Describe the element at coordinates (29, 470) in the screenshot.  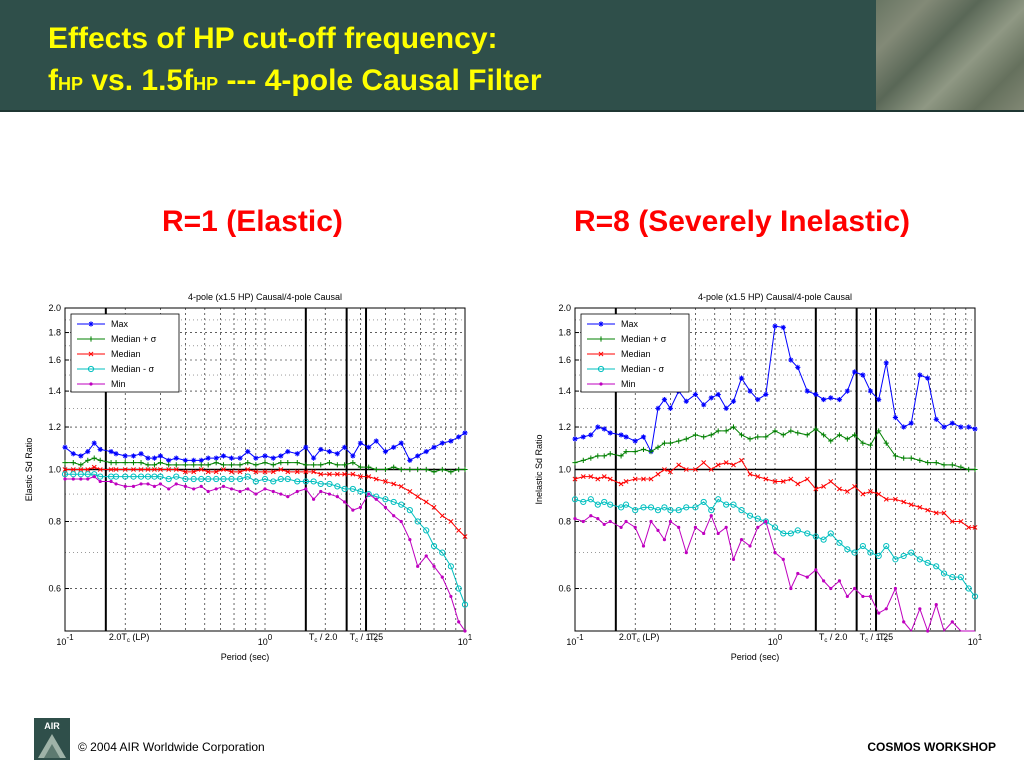
I see `y-axis-label: Elastic Sd Ratio` at that location.